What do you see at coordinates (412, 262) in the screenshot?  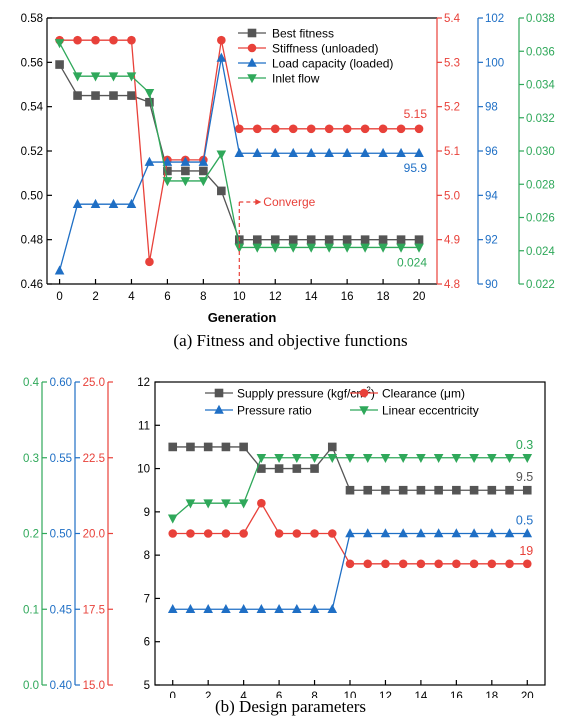 I see `annotation: 0.024` at bounding box center [412, 262].